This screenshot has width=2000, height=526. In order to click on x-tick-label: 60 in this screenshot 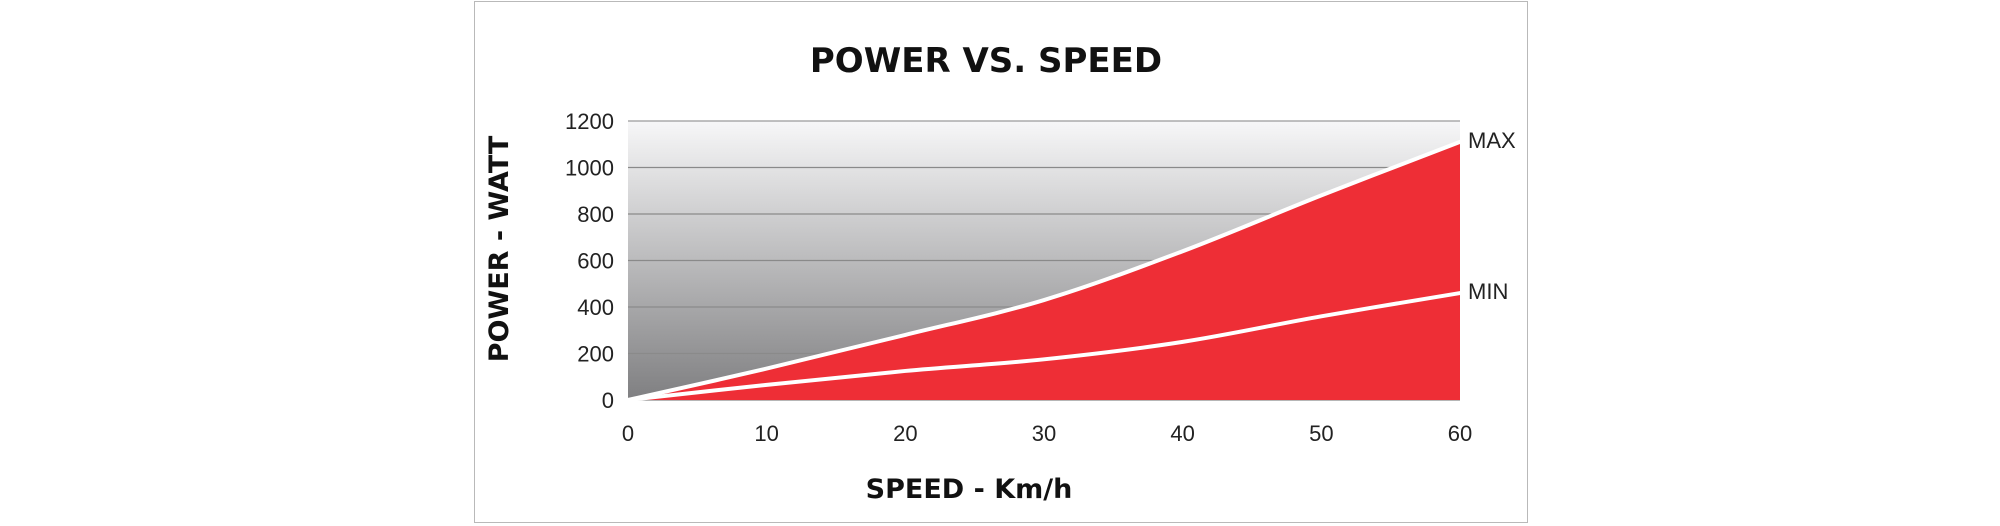, I will do `click(1460, 433)`.